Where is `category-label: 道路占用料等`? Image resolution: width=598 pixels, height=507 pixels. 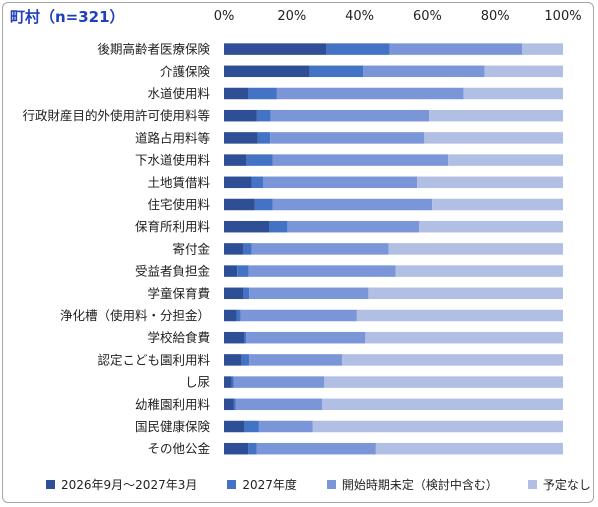 category-label: 道路占用料等 is located at coordinates (172, 137).